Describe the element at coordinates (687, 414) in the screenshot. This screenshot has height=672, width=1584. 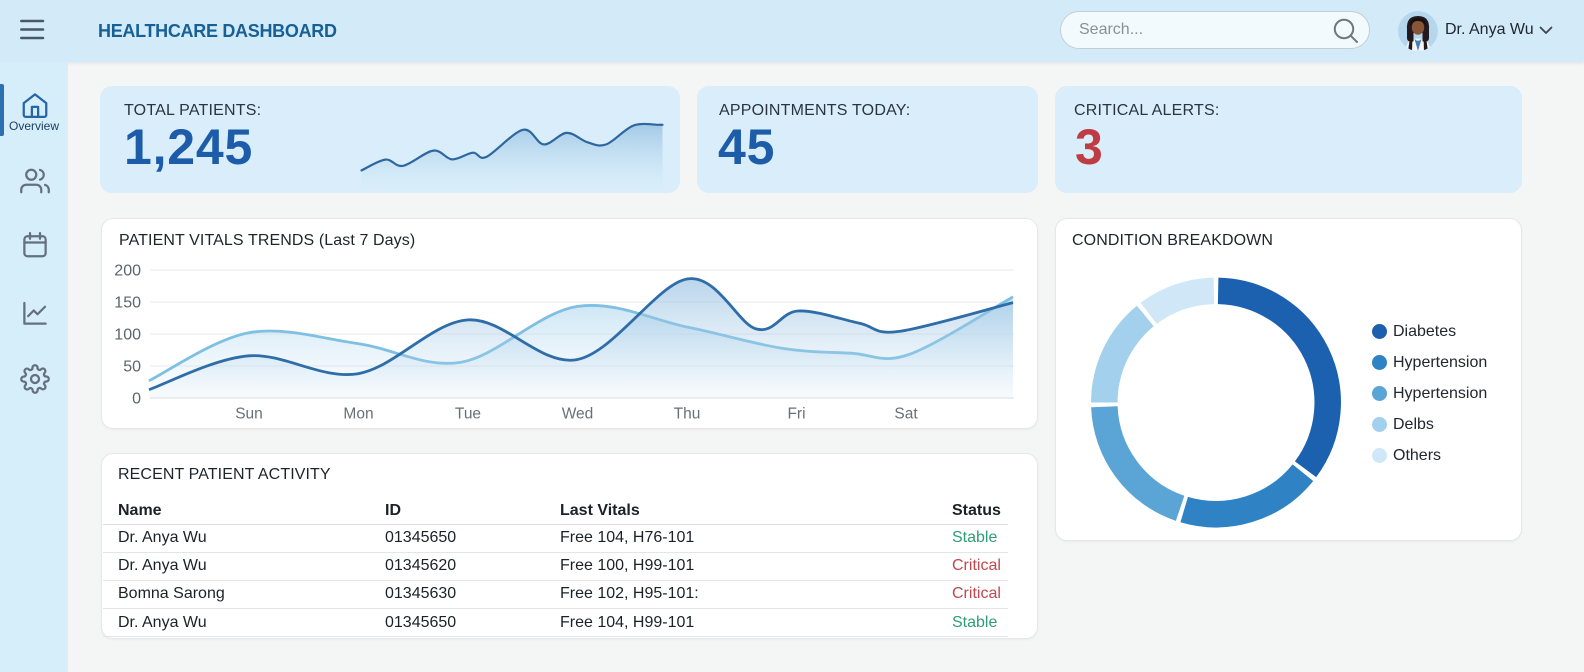
I see `svg-text: Thu` at that location.